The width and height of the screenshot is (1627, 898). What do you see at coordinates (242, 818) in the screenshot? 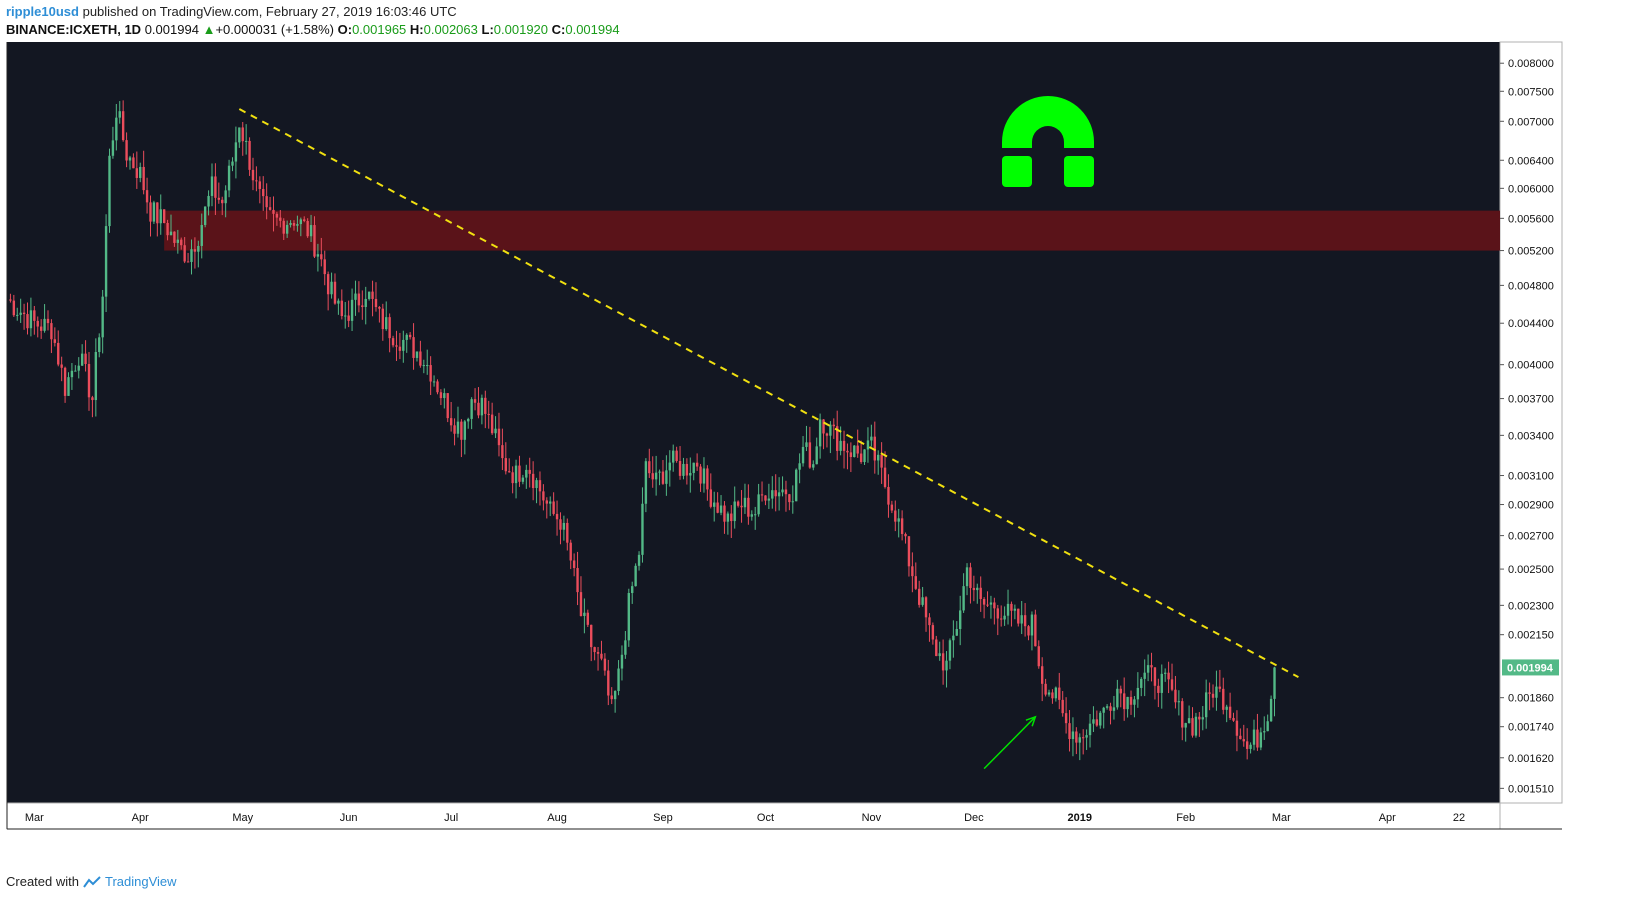
I see `x-tick-label: May` at bounding box center [242, 818].